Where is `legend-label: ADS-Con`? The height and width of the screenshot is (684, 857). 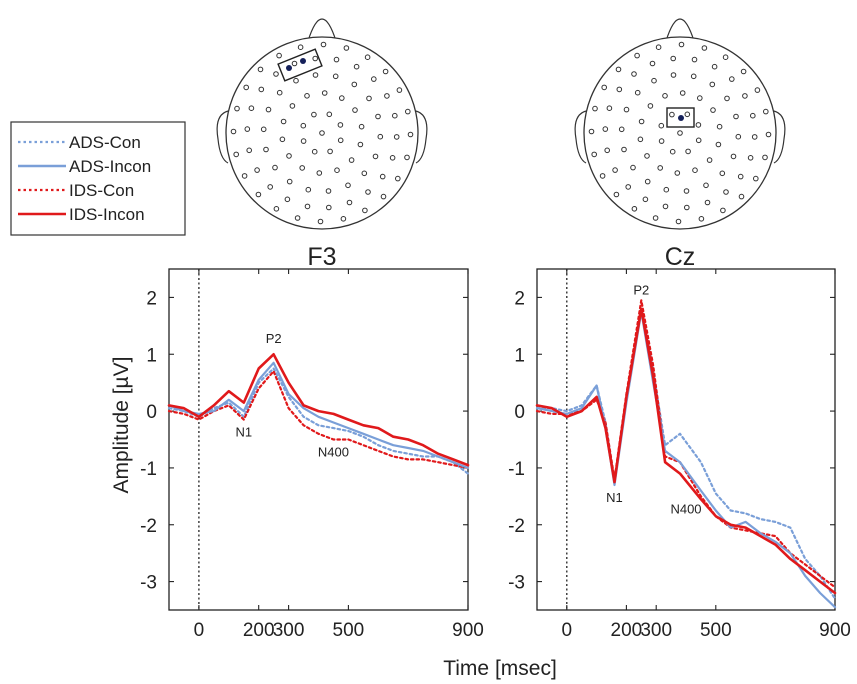 legend-label: ADS-Con is located at coordinates (105, 142).